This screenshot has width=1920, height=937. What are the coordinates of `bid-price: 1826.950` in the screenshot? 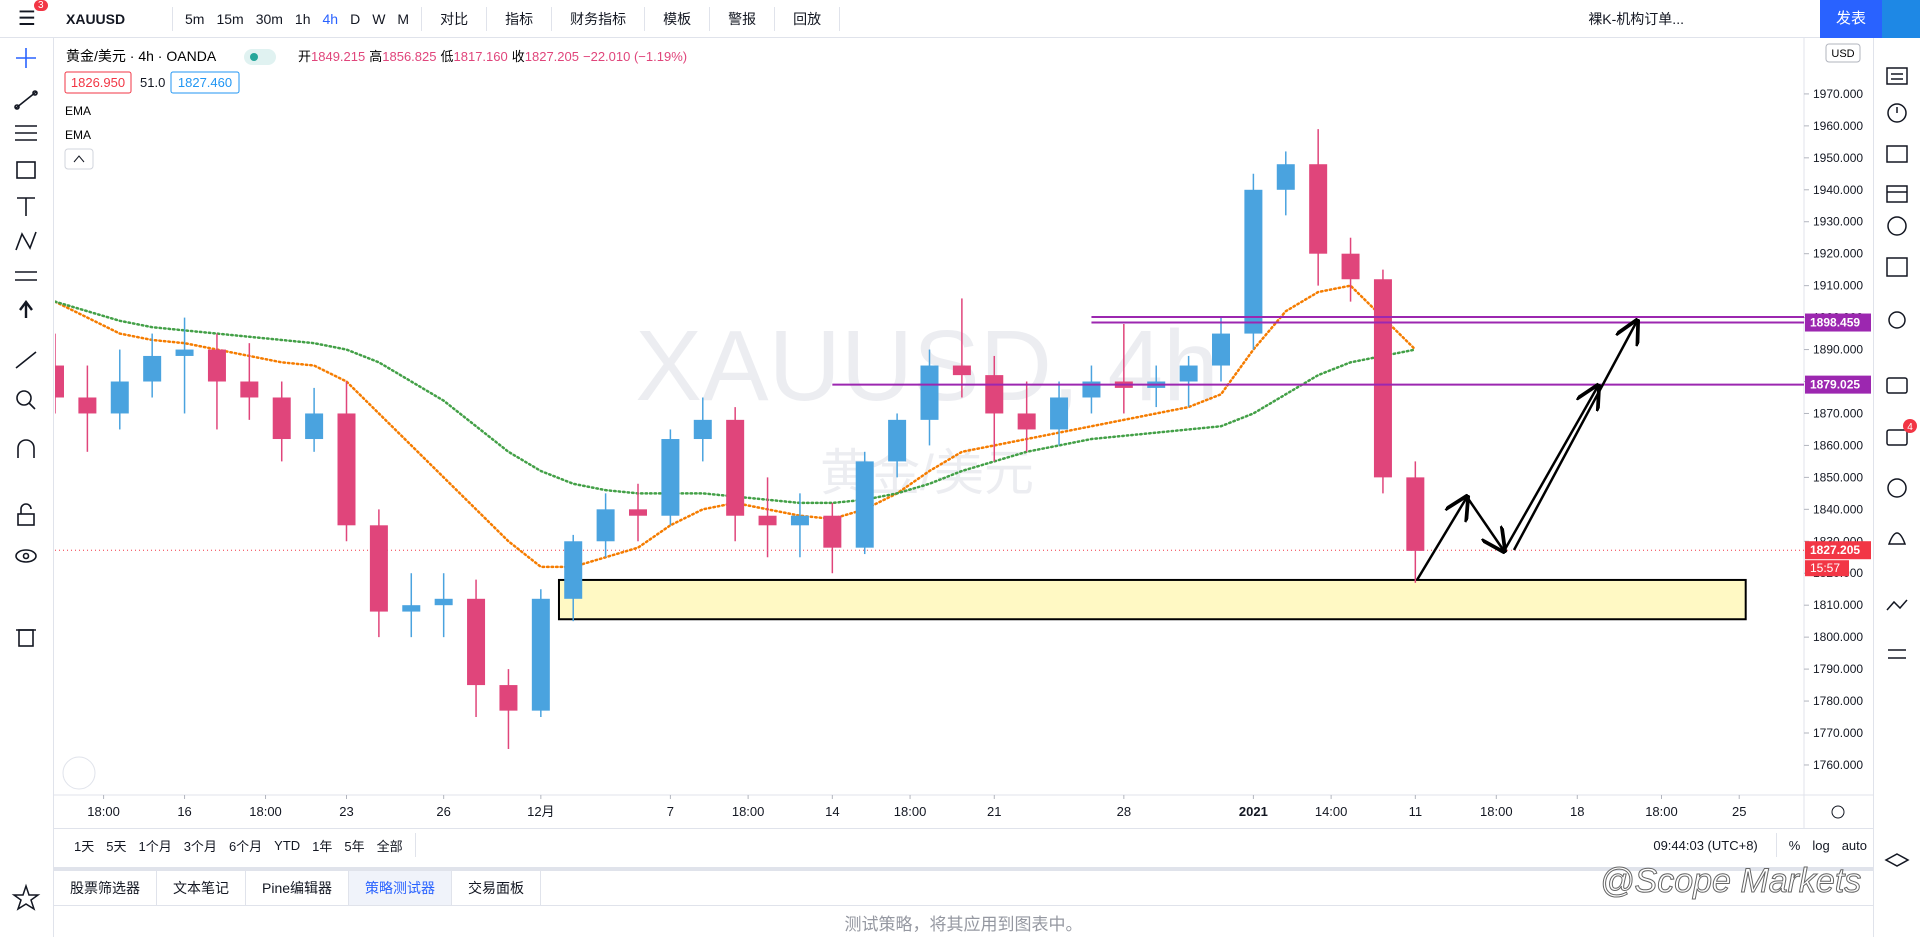 It's located at (98, 82).